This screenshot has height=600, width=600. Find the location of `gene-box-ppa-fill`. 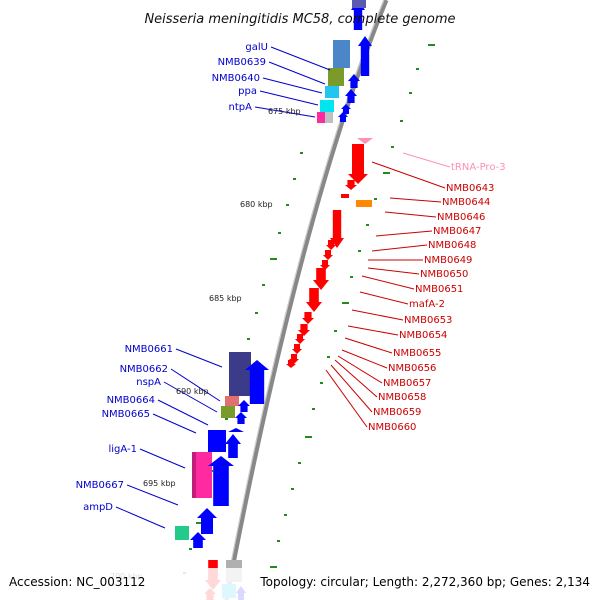

gene-box-ppa-fill is located at coordinates (327, 106).